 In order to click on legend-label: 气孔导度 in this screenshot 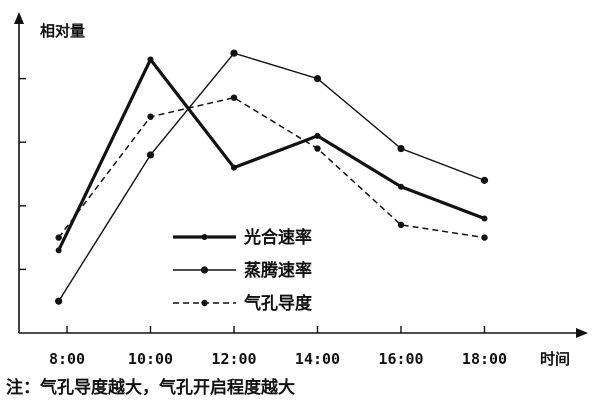, I will do `click(278, 303)`.